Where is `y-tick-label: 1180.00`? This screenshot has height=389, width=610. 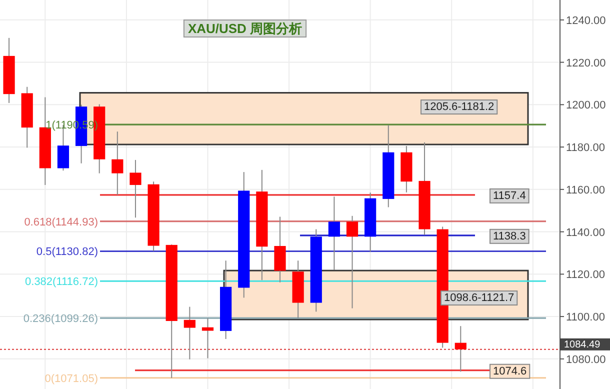 y-tick-label: 1180.00 is located at coordinates (585, 148).